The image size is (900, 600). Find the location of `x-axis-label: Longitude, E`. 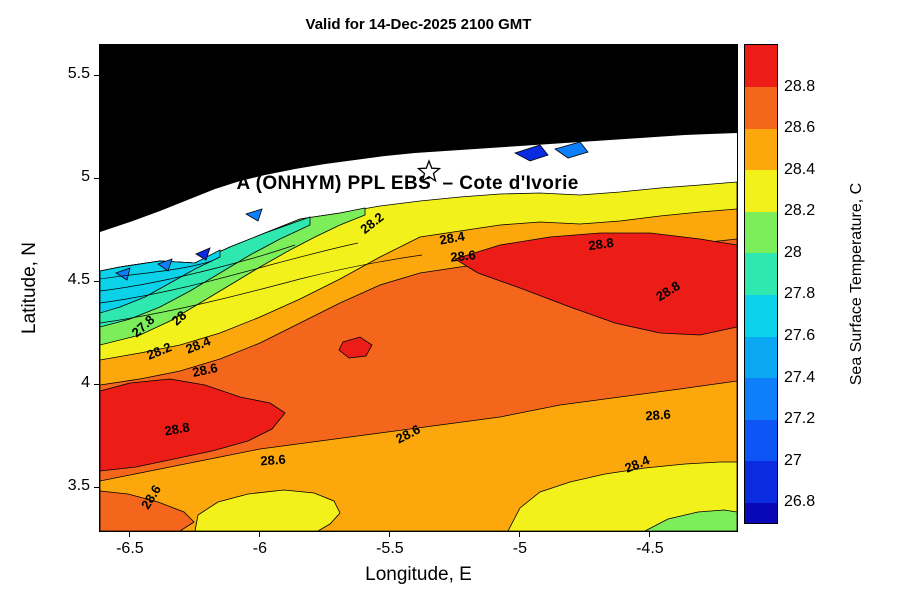

x-axis-label: Longitude, E is located at coordinates (418, 574).